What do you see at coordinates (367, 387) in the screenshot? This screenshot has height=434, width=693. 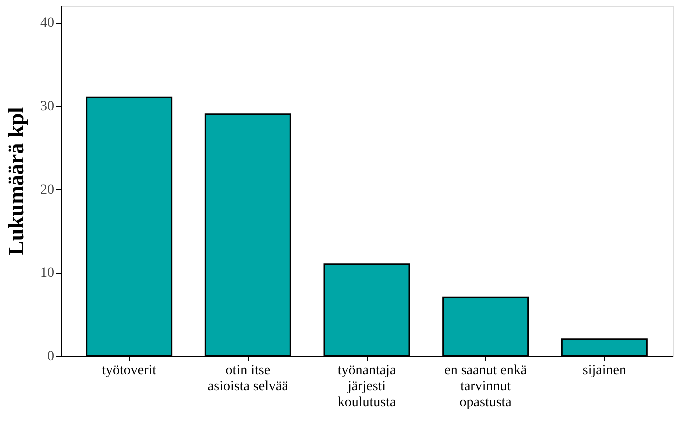 I see `x-tick-label: työnantaja järjesti koulutusta` at bounding box center [367, 387].